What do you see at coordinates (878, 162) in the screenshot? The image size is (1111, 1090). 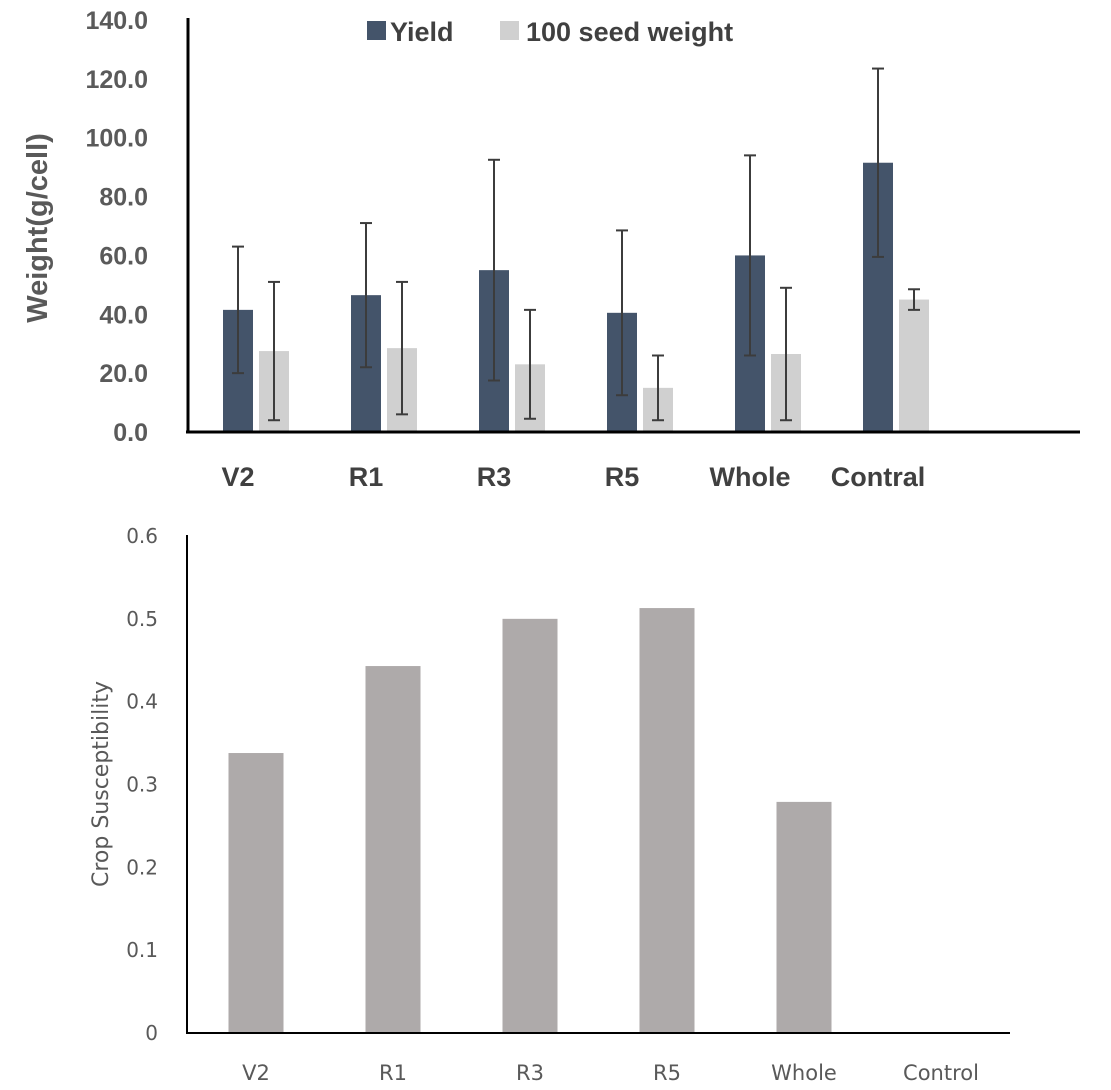 I see `error-bar-yield-contral` at bounding box center [878, 162].